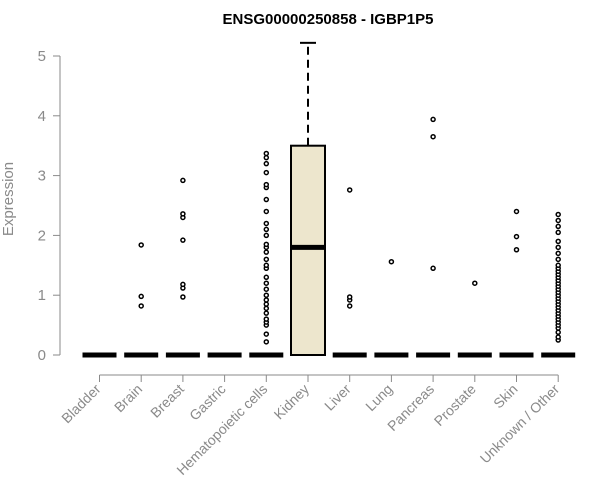 Image resolution: width=600 pixels, height=500 pixels. Describe the element at coordinates (42, 235) in the screenshot. I see `y-tick-label: 2` at that location.